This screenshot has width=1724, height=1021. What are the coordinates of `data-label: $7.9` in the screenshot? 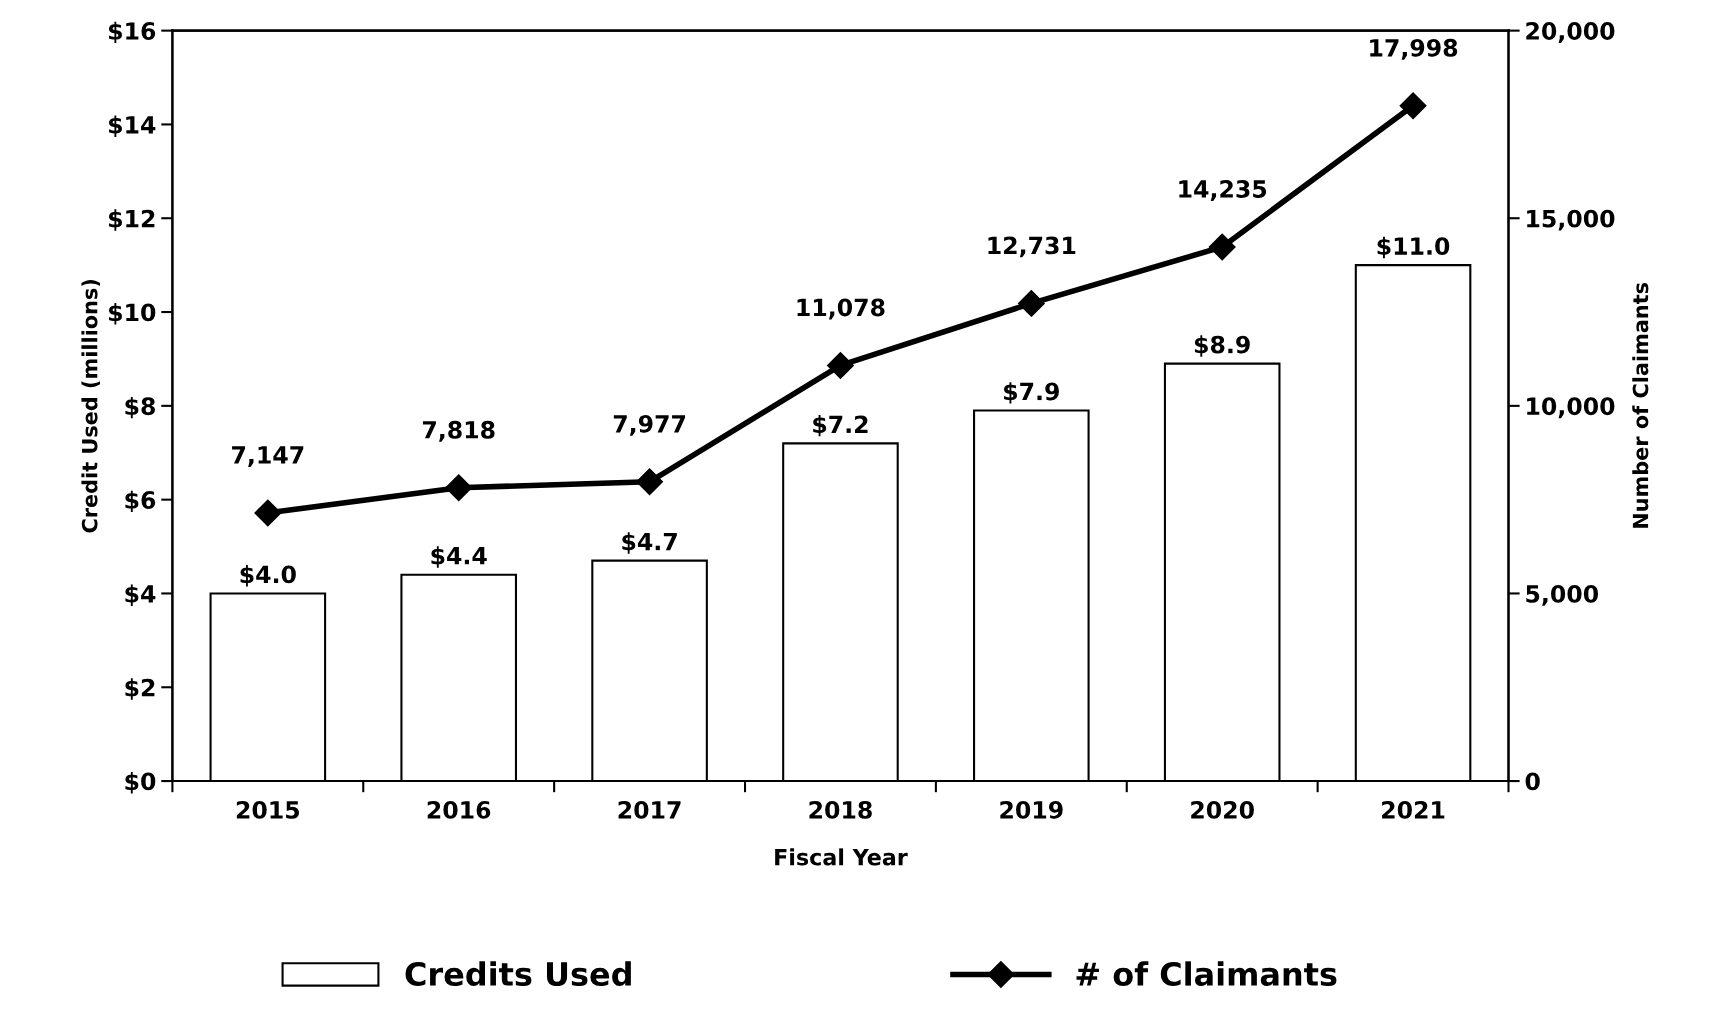 It's located at (1031, 393).